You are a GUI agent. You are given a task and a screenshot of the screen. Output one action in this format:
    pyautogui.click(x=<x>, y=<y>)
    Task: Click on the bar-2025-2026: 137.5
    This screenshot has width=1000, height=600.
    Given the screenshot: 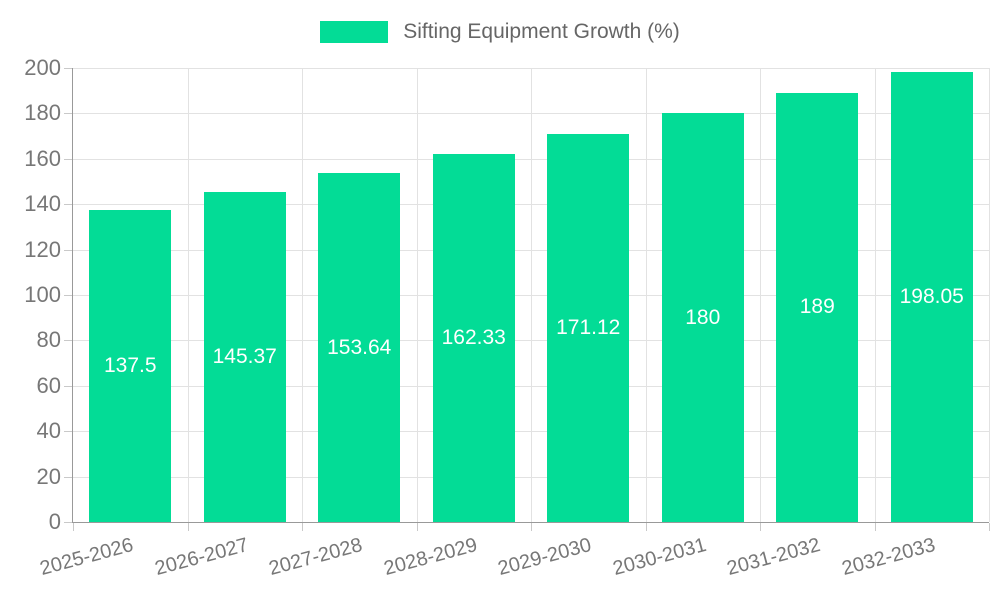 What is the action you would take?
    pyautogui.click(x=130, y=365)
    